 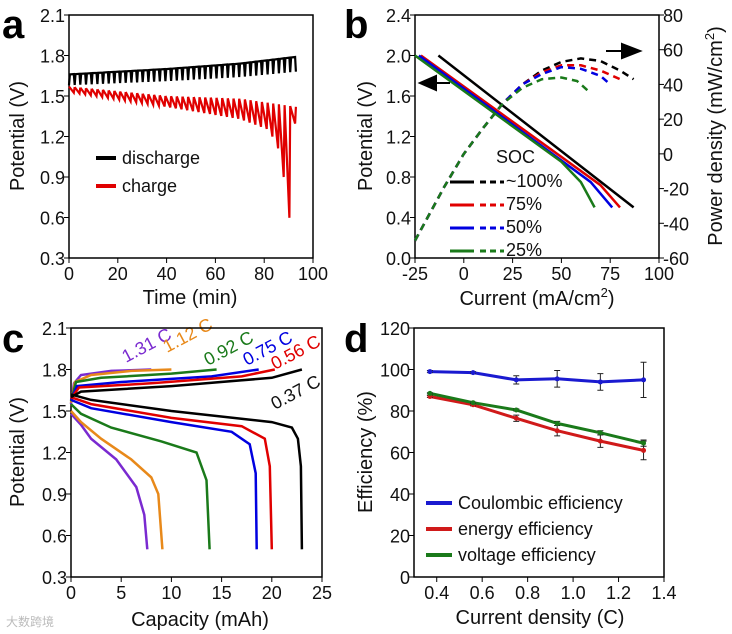 What do you see at coordinates (524, 227) in the screenshot?
I see `b-legend-50: 50%` at bounding box center [524, 227].